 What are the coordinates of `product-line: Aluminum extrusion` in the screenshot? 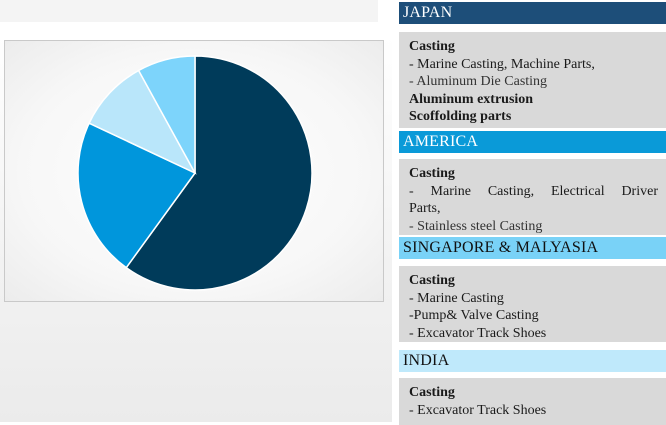 It's located at (471, 99).